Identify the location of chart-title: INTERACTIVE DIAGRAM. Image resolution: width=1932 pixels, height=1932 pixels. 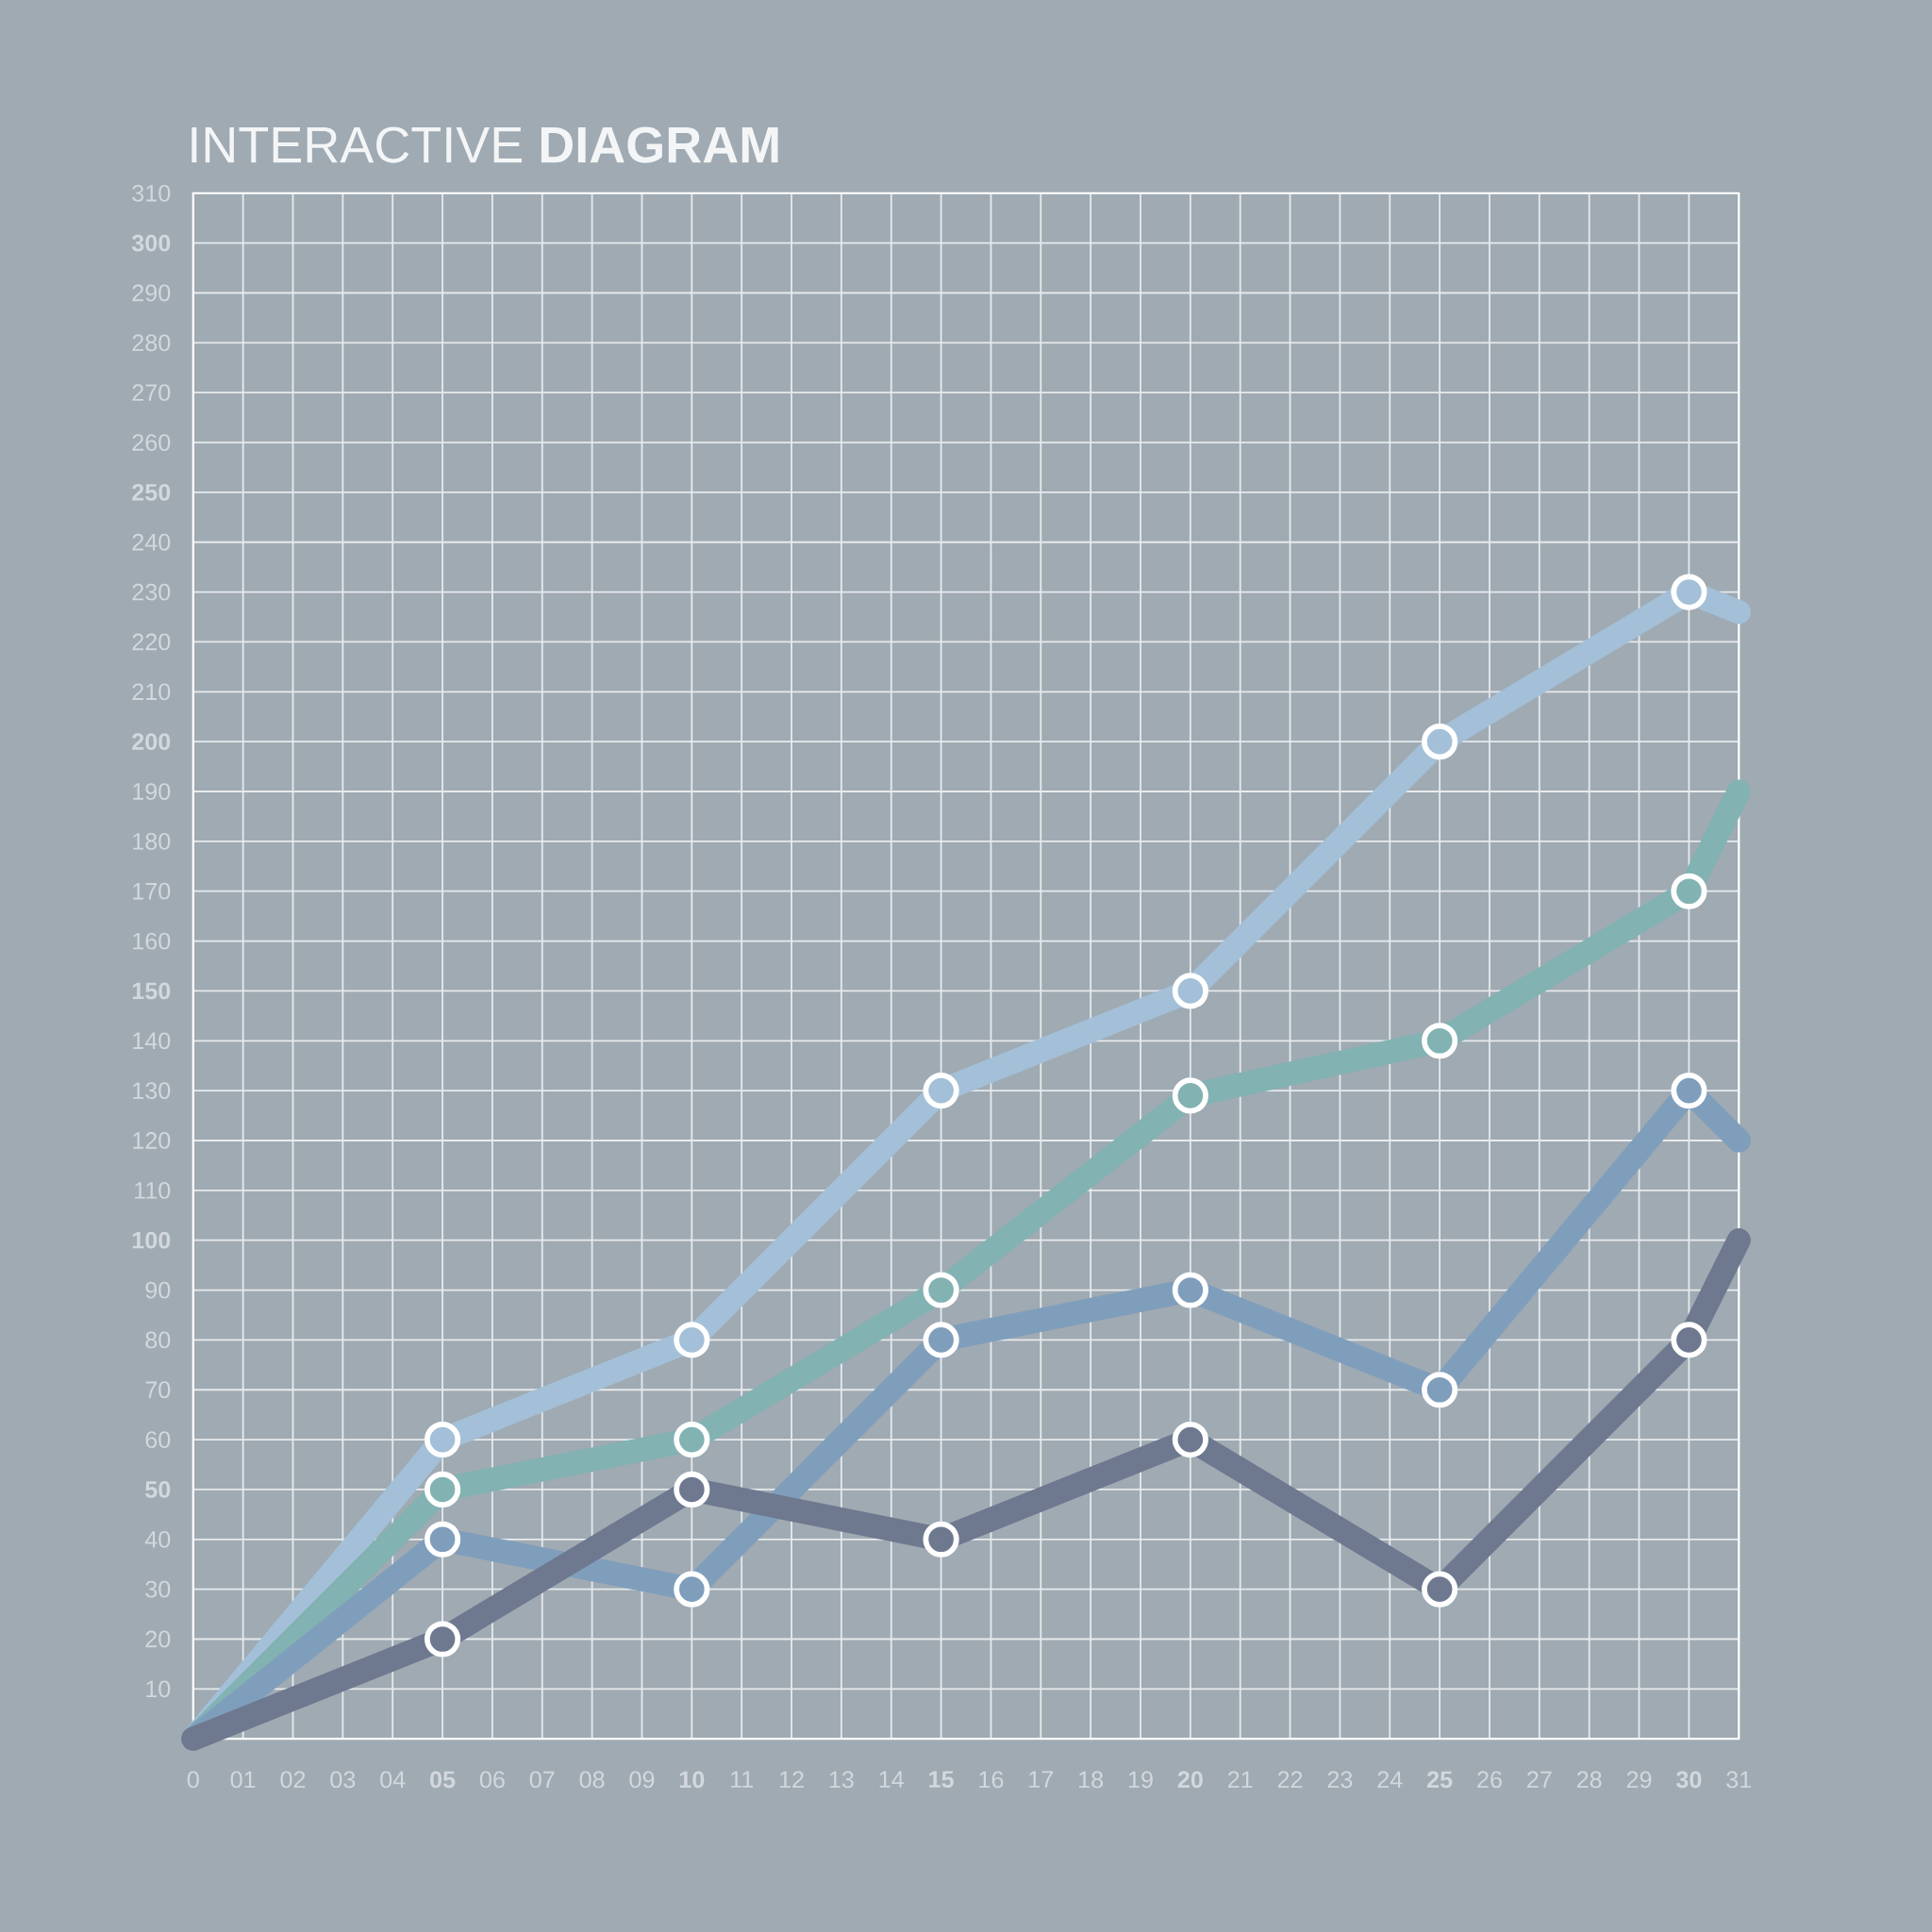
(485, 144).